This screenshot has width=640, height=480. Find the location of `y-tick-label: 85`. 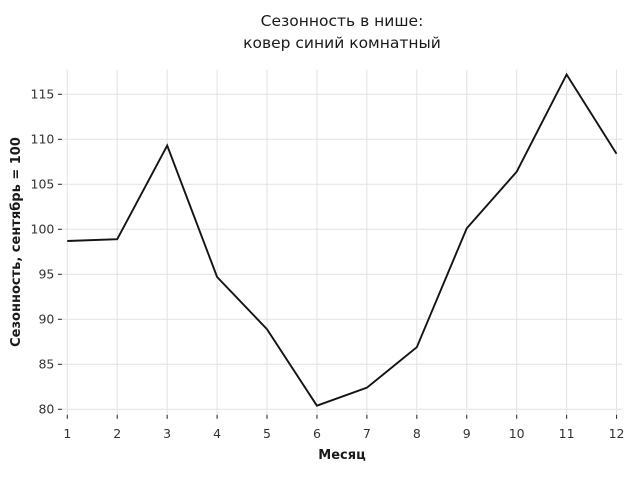

y-tick-label: 85 is located at coordinates (46, 364).